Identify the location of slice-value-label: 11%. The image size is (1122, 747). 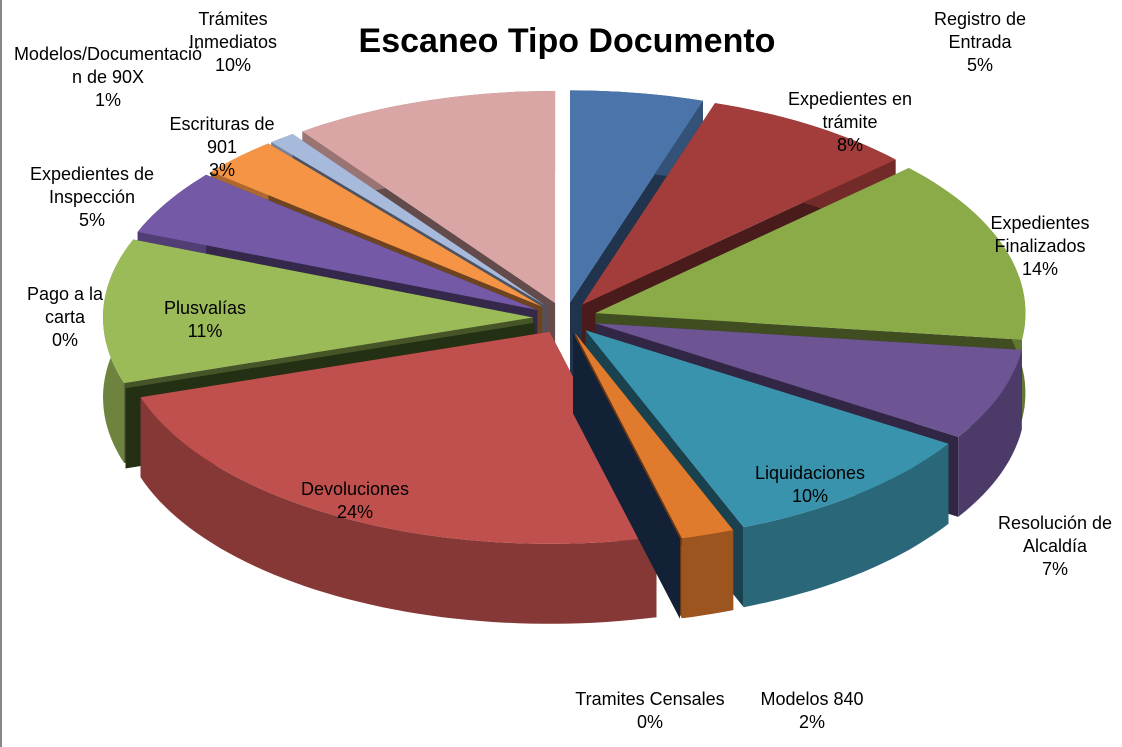
(205, 331).